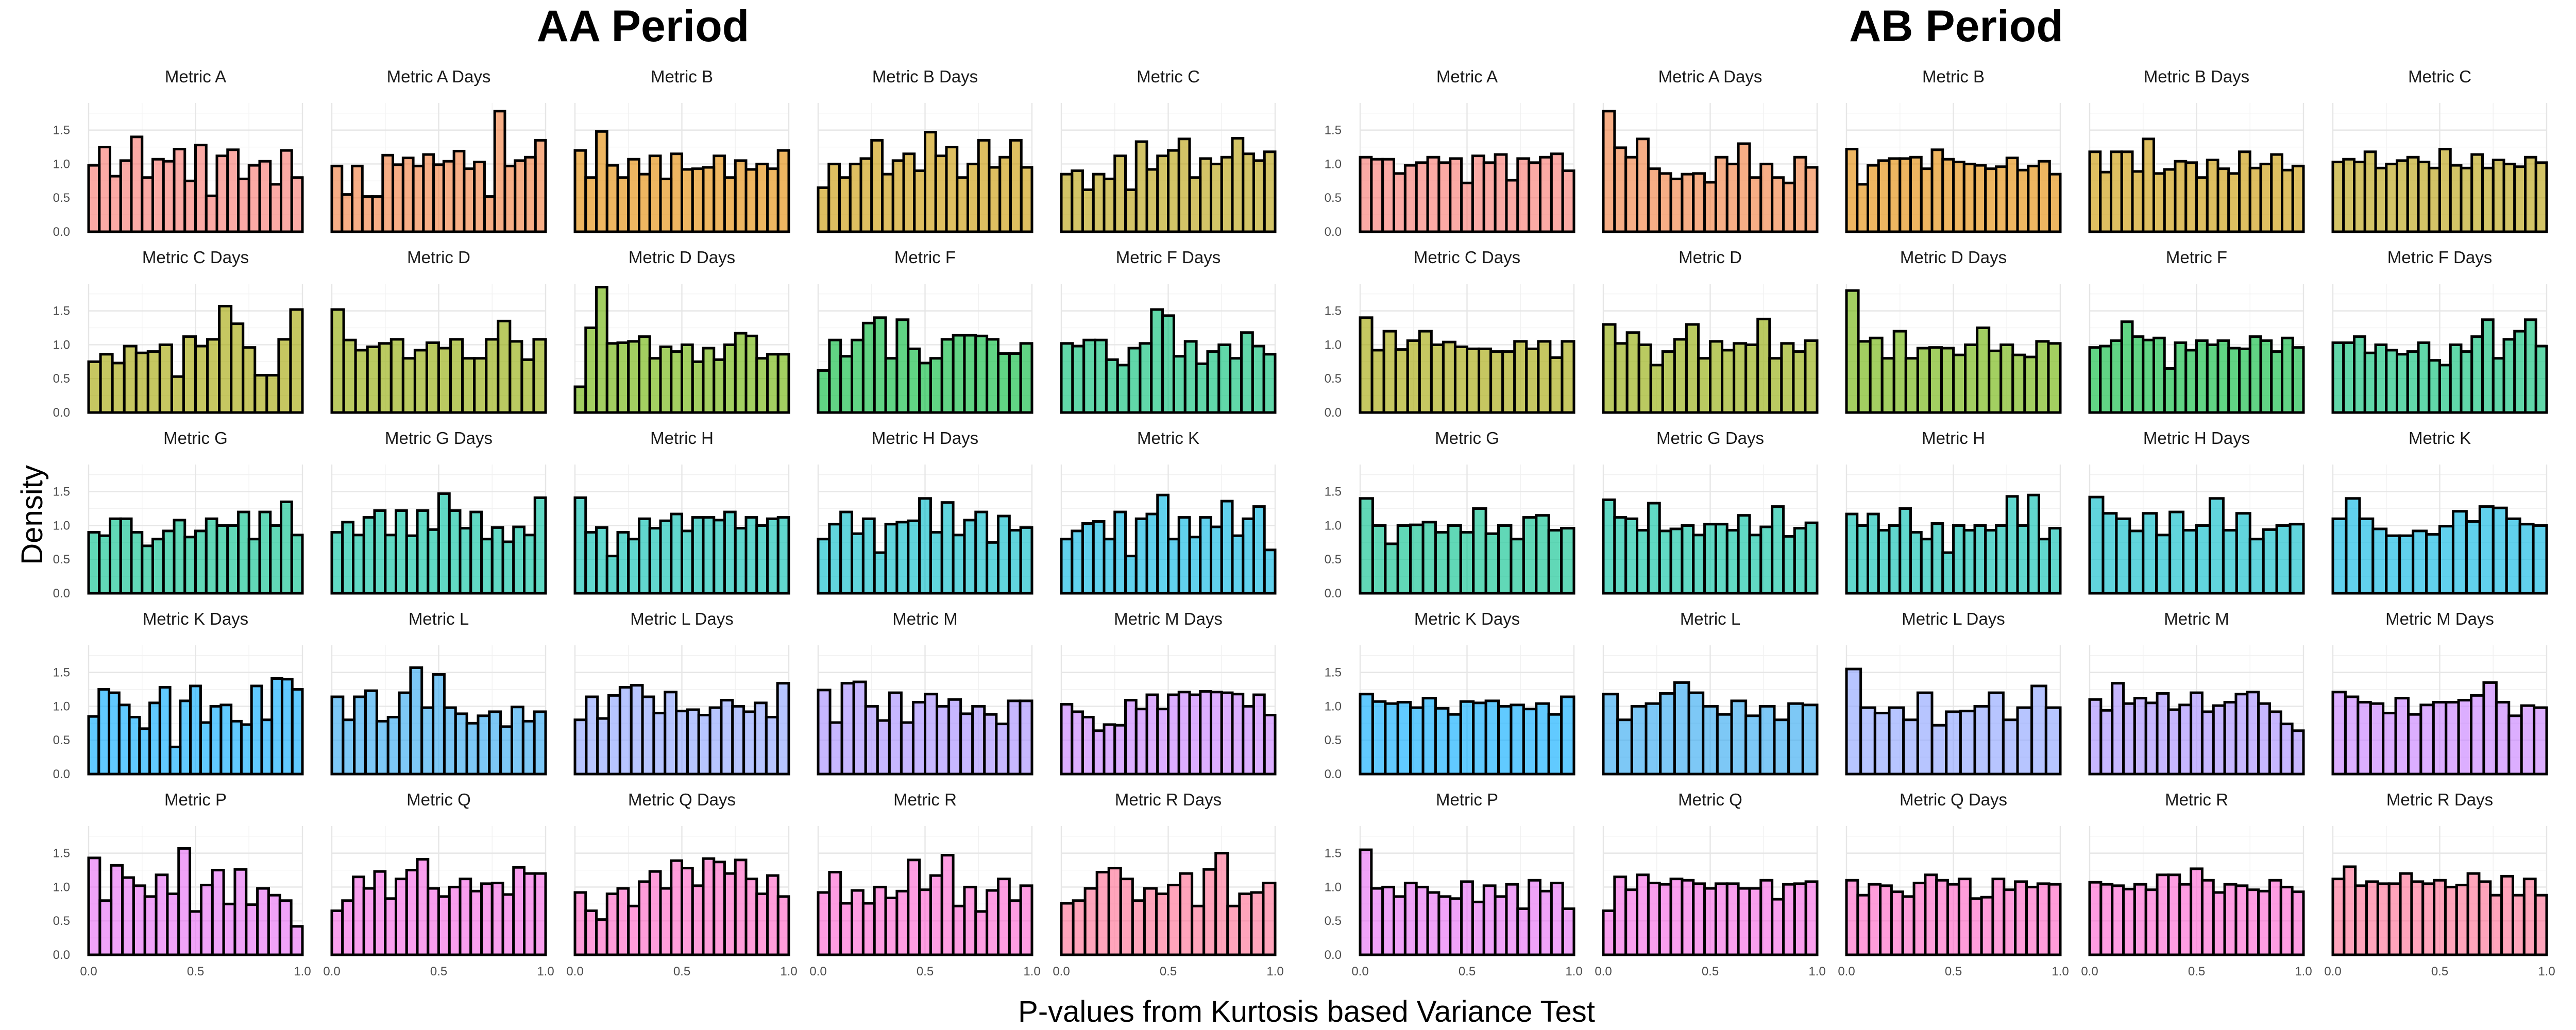 Image resolution: width=2576 pixels, height=1030 pixels. What do you see at coordinates (1953, 511) in the screenshot?
I see `facet-panel-ab-metric-h: Metric H` at bounding box center [1953, 511].